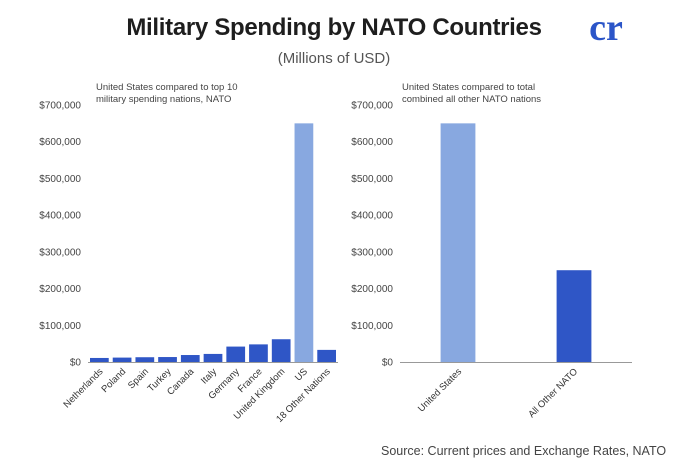 Image resolution: width=678 pixels, height=466 pixels. Describe the element at coordinates (281, 350) in the screenshot. I see `bar-united-kingdom` at that location.